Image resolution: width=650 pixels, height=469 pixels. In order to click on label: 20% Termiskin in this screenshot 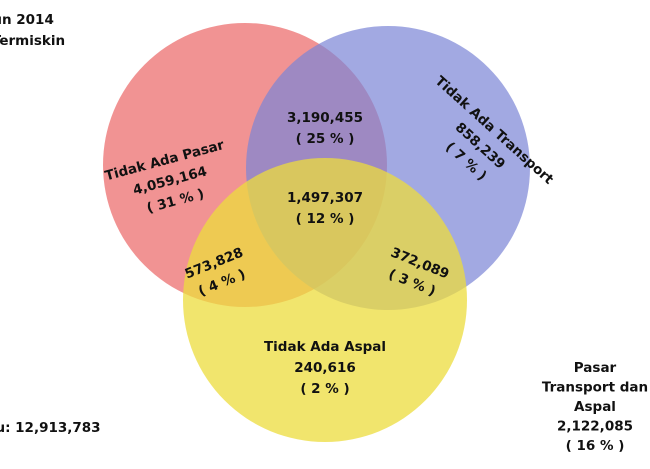, I will do `click(32, 41)`.